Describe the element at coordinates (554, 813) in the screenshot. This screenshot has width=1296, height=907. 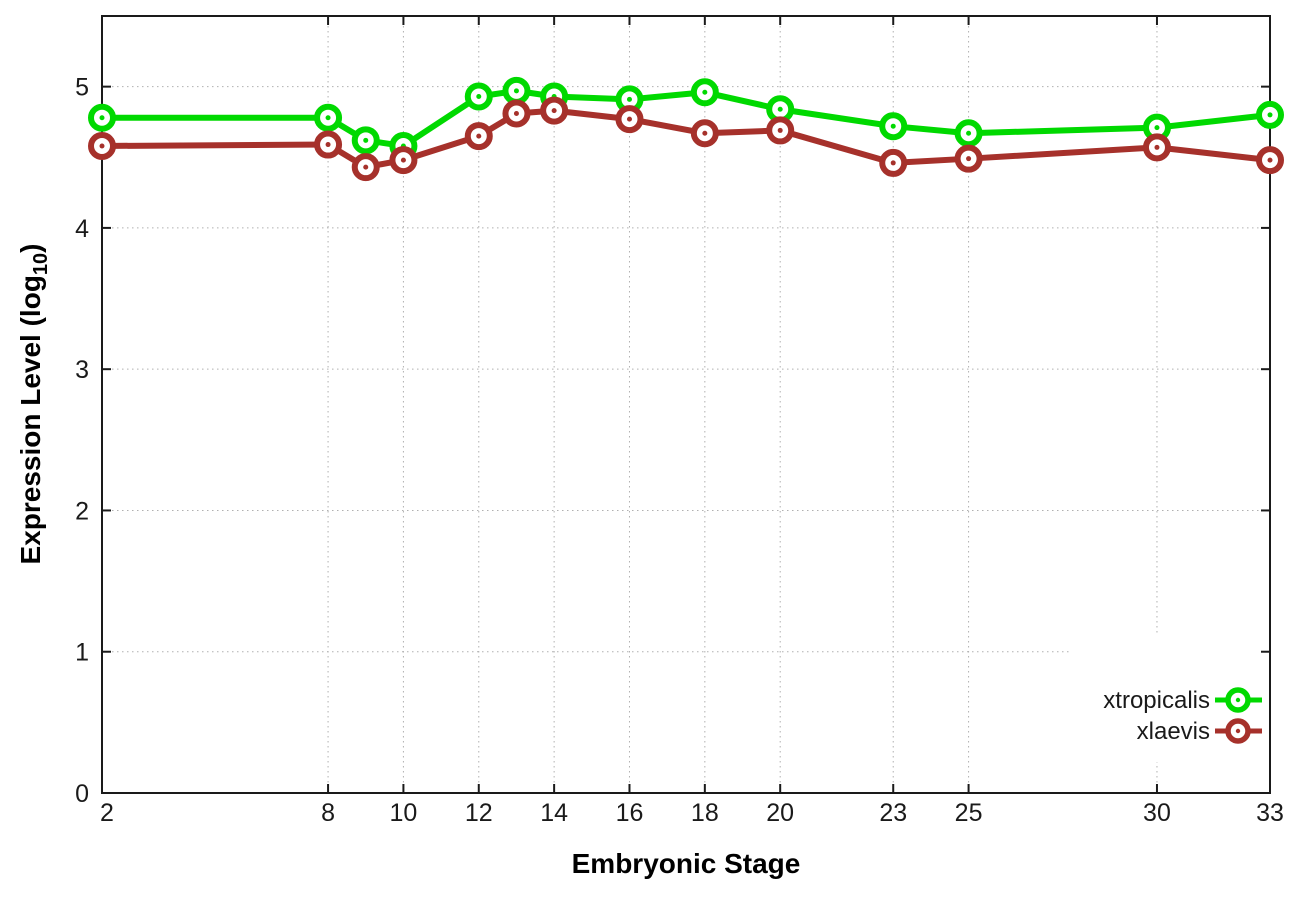
I see `x-tick-label: 14` at that location.